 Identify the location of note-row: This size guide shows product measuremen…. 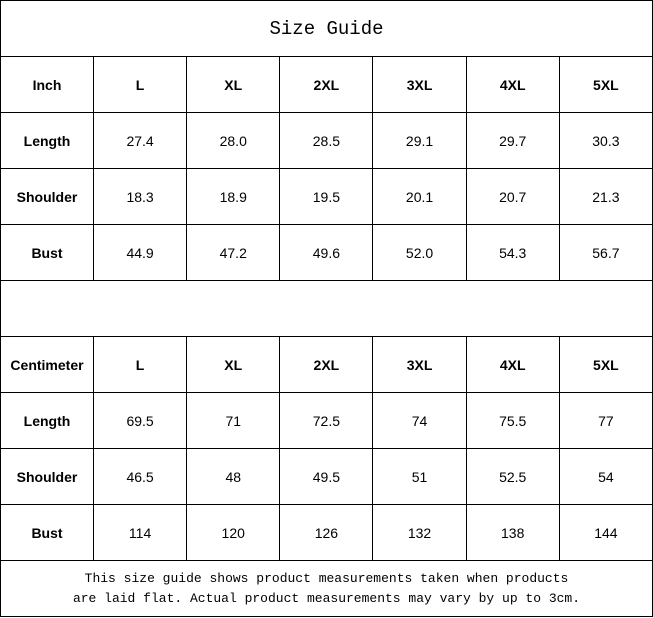
(326, 588).